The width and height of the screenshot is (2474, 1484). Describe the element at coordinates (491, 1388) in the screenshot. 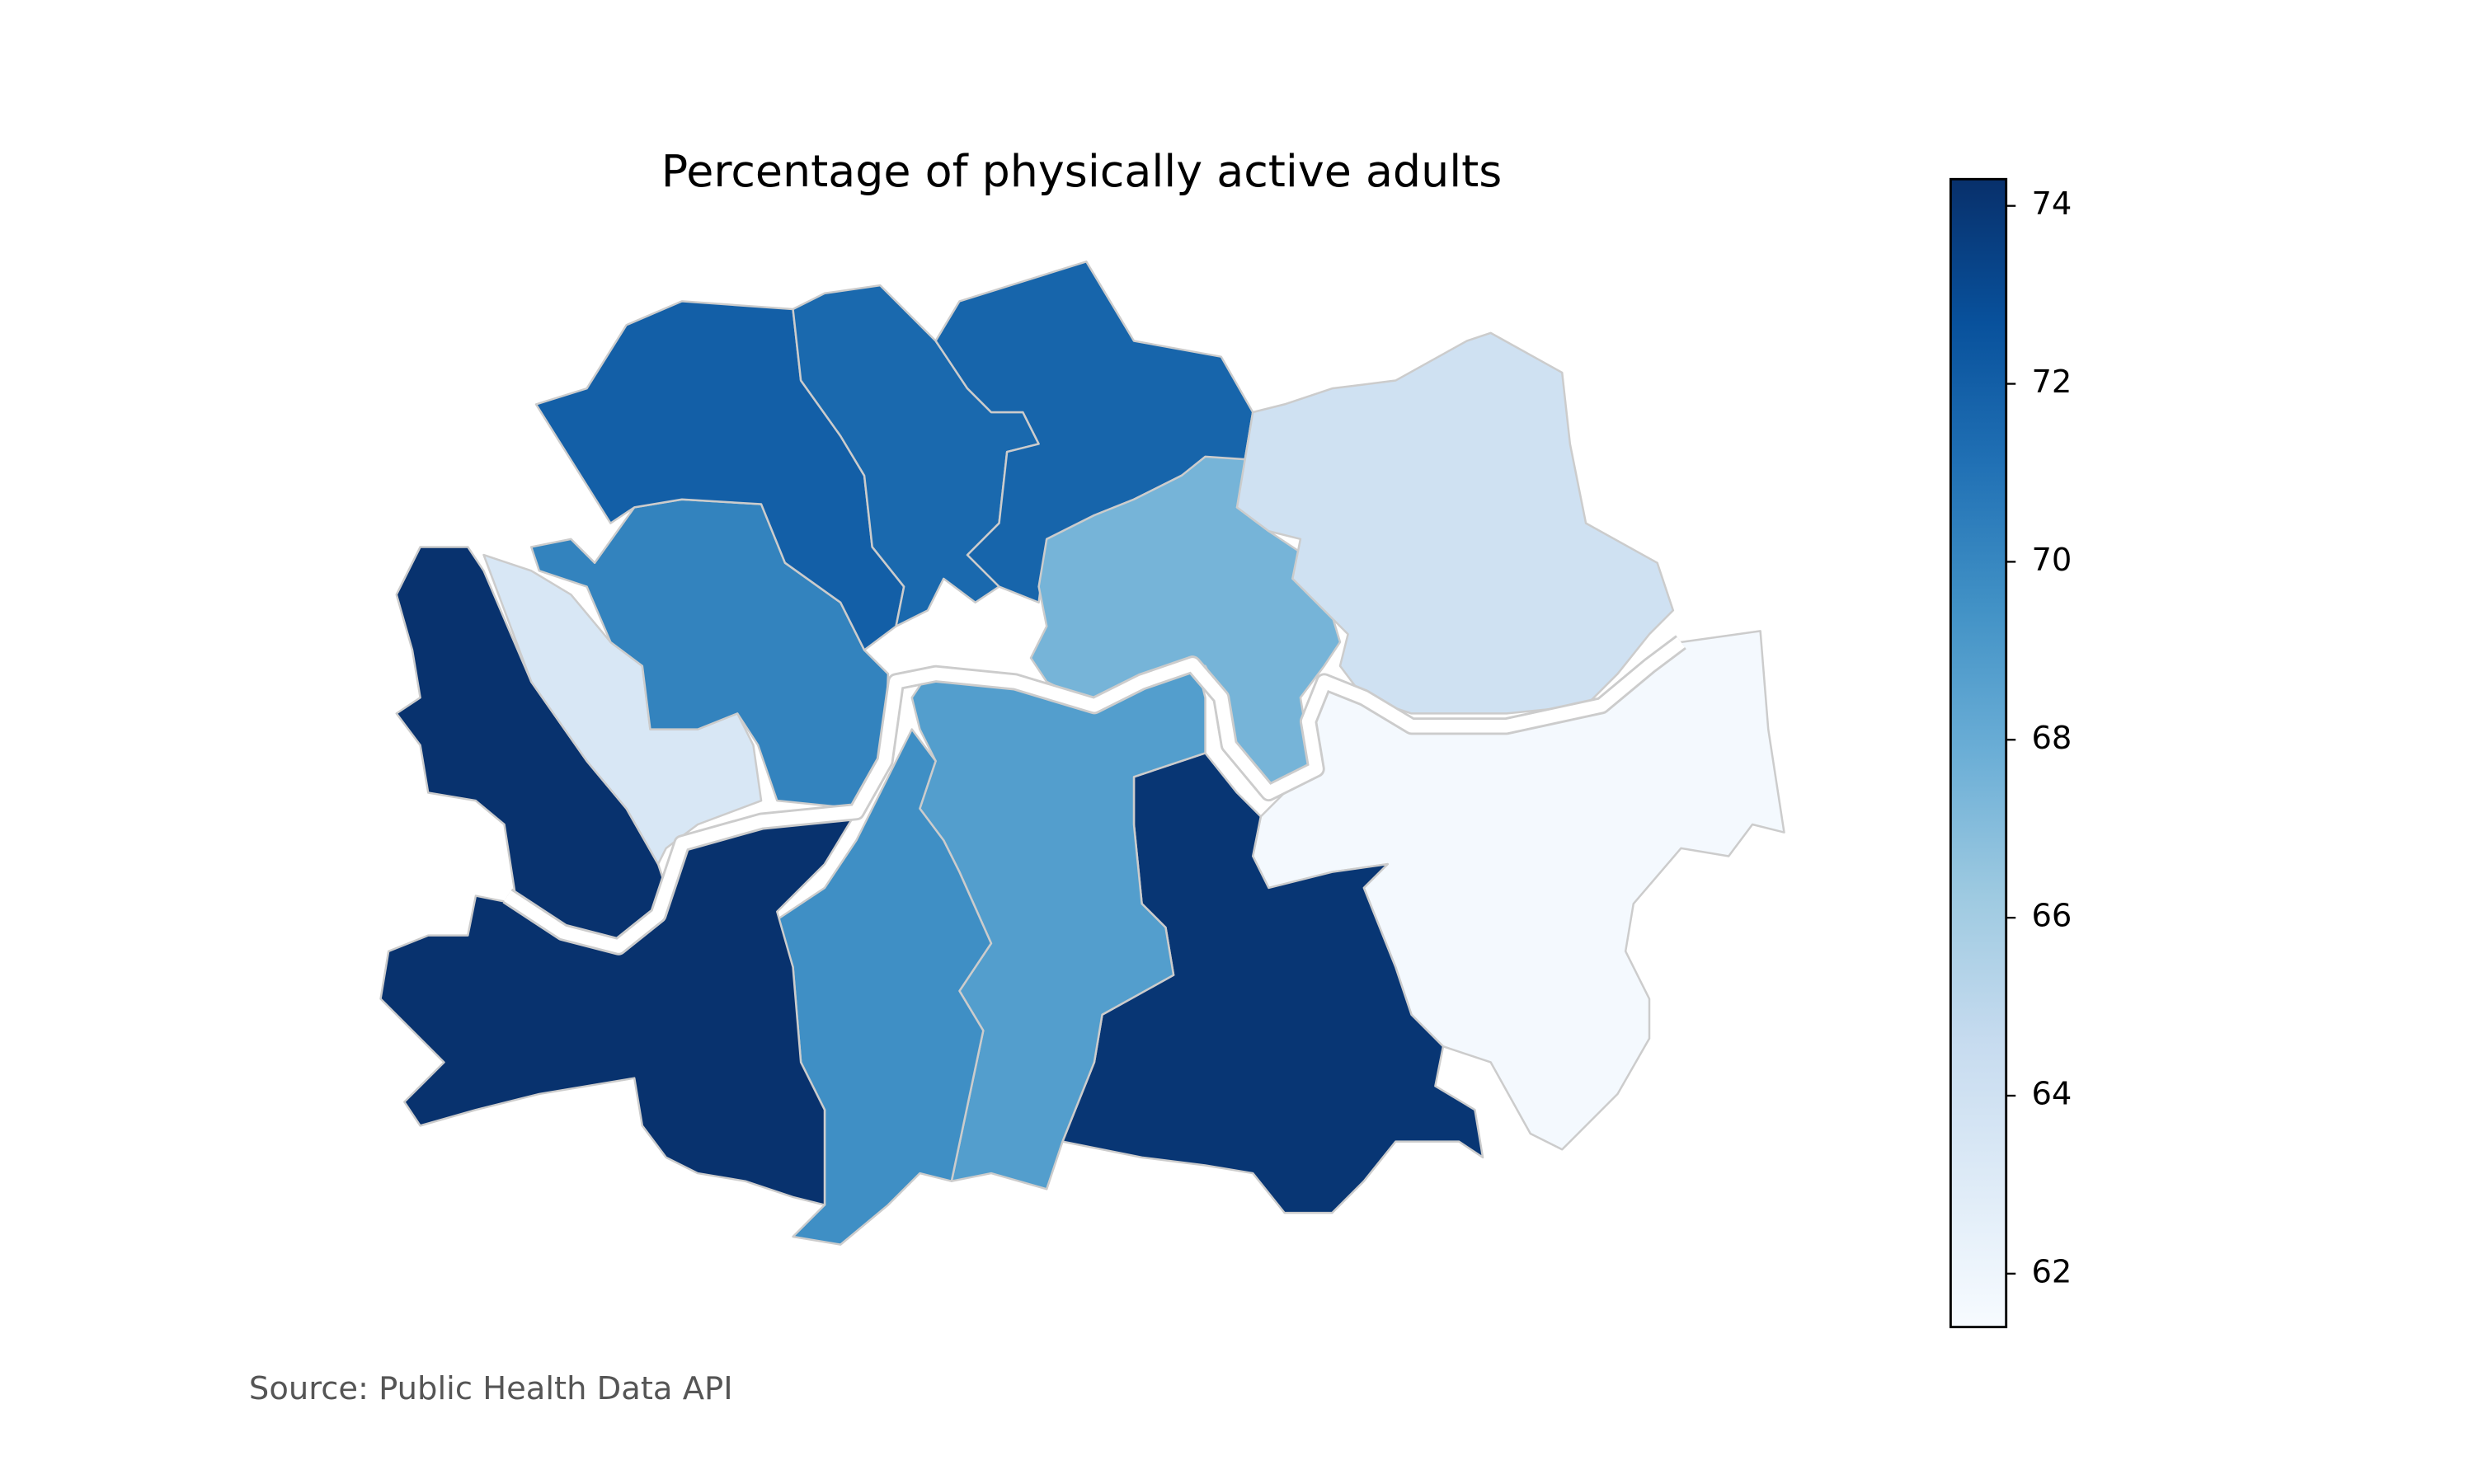

I see `source-note: Source: Public Health Data API` at that location.